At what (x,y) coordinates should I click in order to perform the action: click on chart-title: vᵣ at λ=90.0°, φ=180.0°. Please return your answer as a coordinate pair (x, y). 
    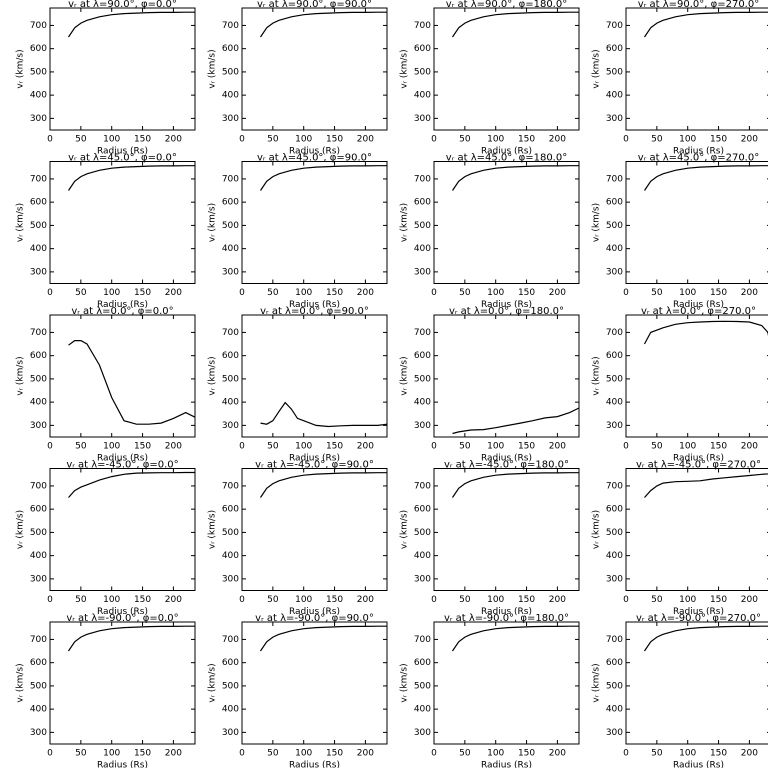
    Looking at the image, I should click on (506, 5).